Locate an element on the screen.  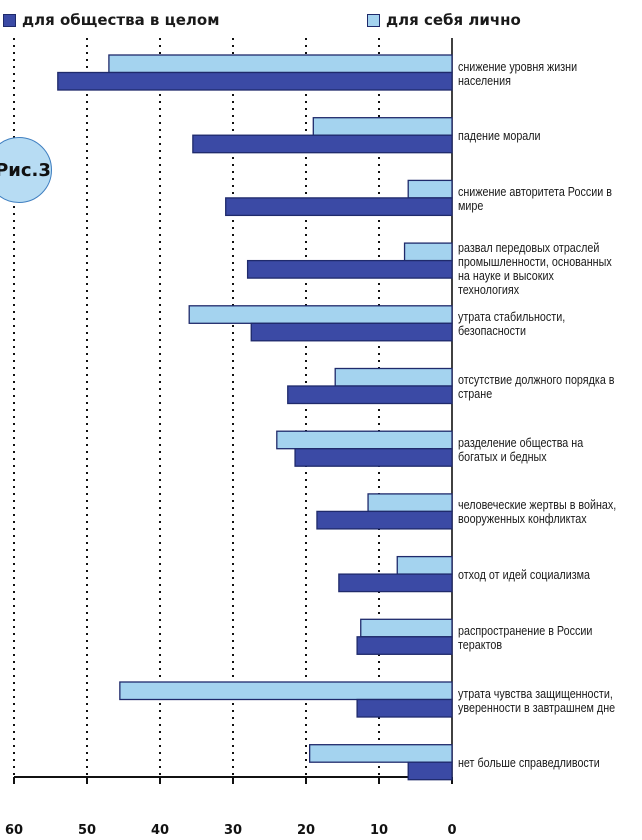
x-tick-label-60: 60 is located at coordinates (14, 830).